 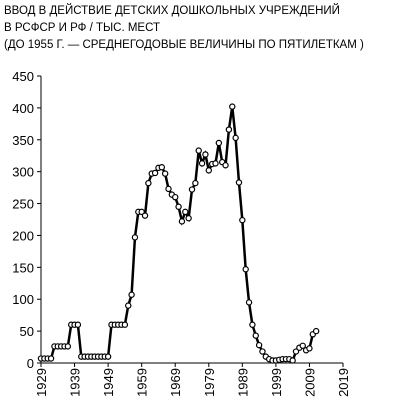 What do you see at coordinates (23, 76) in the screenshot?
I see `y-tick-label: 450` at bounding box center [23, 76].